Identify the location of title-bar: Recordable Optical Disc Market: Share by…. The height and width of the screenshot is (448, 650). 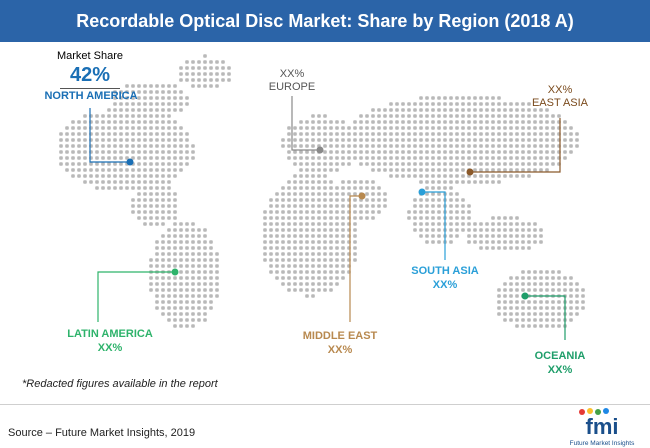
(325, 21).